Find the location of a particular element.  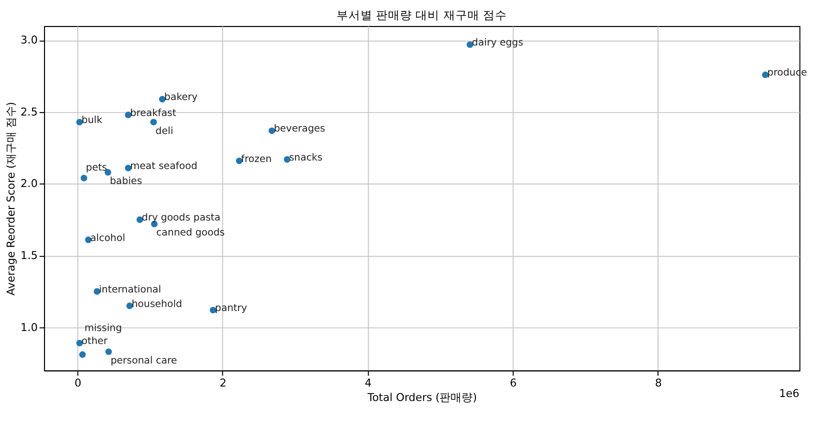

annotation: deli is located at coordinates (165, 131).